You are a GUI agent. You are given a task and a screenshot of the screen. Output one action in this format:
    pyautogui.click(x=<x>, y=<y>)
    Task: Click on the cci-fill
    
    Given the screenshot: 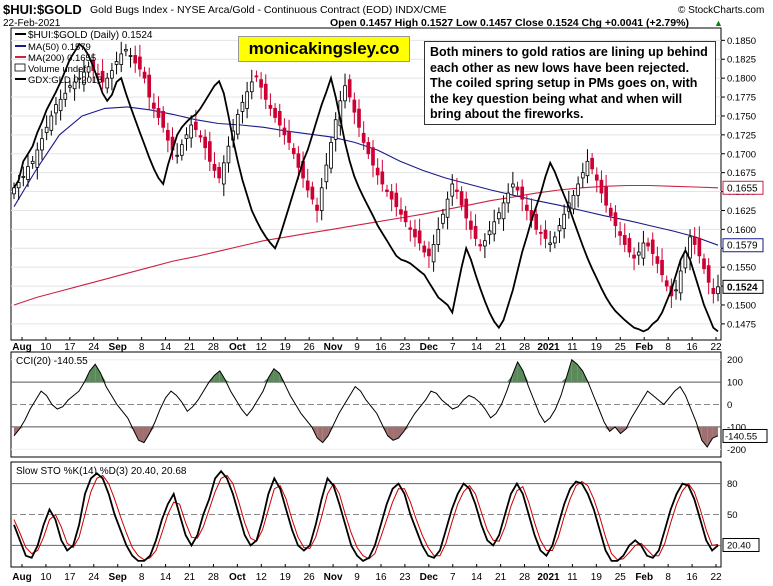 What is the action you would take?
    pyautogui.click(x=366, y=403)
    